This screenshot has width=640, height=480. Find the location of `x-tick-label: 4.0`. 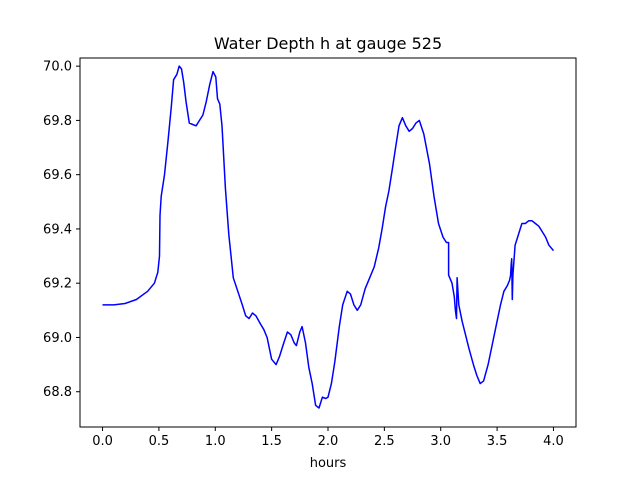

x-tick-label: 4.0 is located at coordinates (553, 441).